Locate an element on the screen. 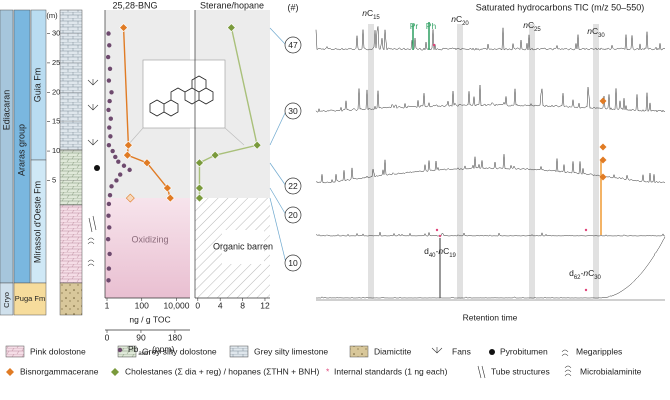  peak-label: nC25 is located at coordinates (532, 26).